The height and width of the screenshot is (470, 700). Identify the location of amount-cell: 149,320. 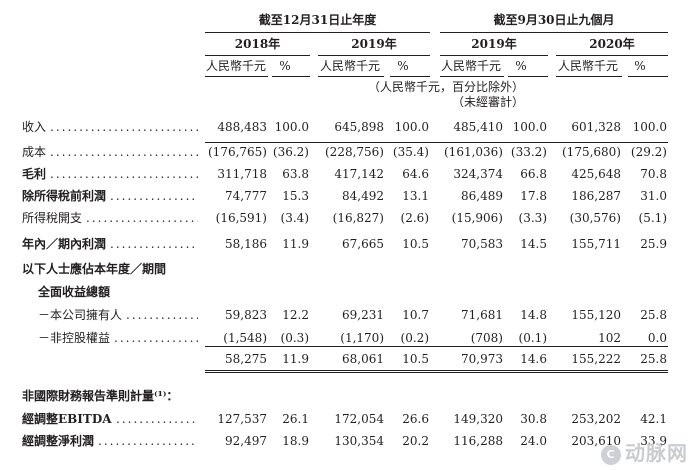
(478, 419).